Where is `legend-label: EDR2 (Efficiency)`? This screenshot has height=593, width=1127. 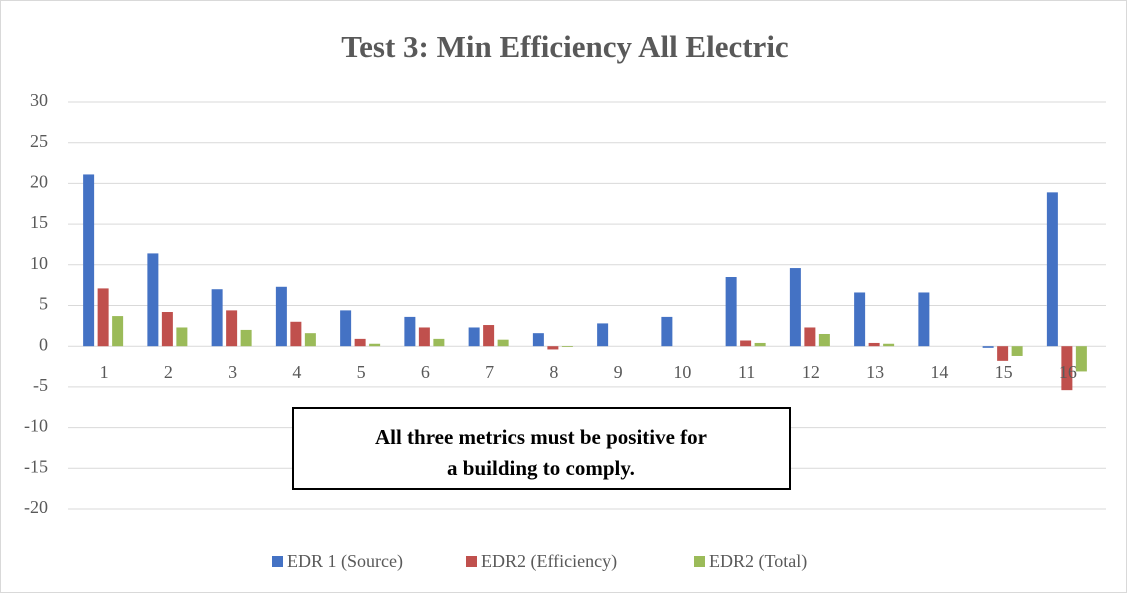 legend-label: EDR2 (Efficiency) is located at coordinates (549, 561).